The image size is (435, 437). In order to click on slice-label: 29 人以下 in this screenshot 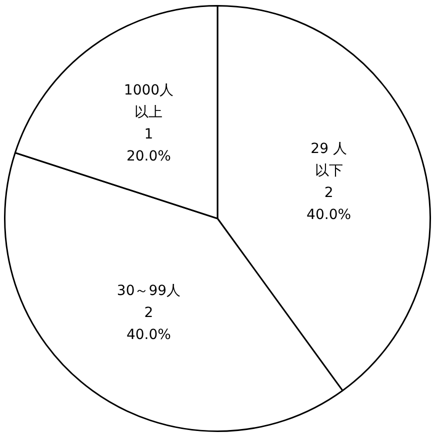, I will do `click(328, 159)`.